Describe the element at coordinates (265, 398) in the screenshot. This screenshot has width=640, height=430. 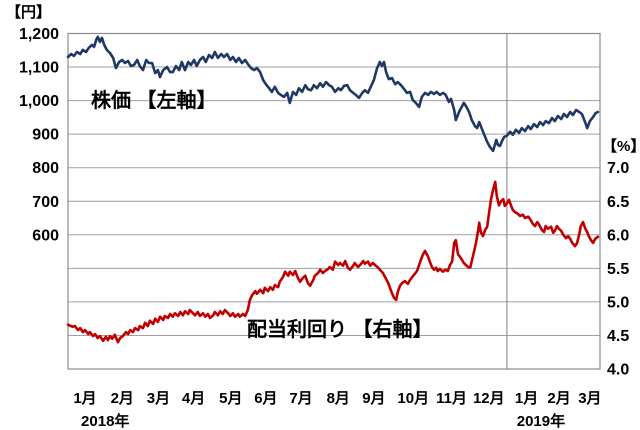
I see `month-tick-label: 6月` at that location.